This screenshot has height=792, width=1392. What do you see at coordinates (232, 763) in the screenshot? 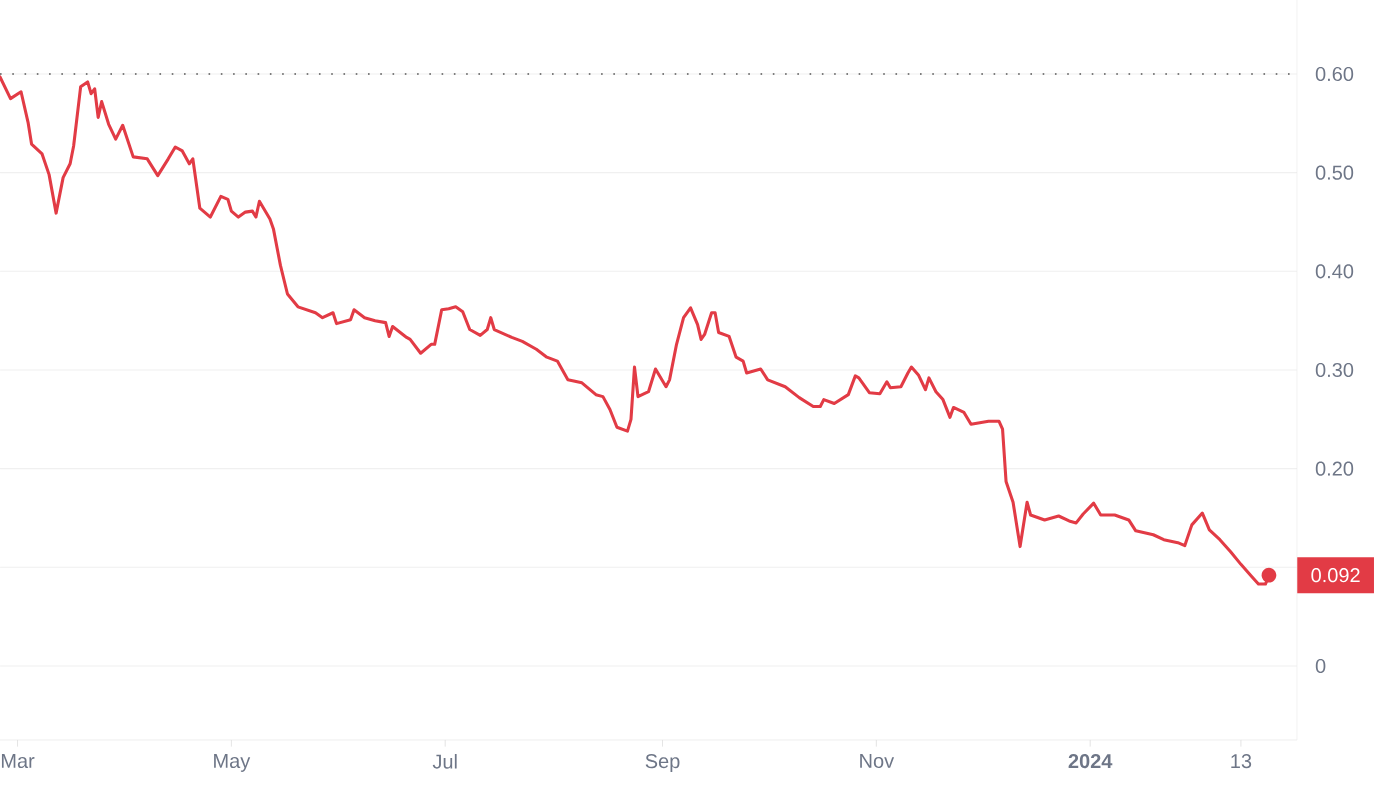
I see `x-tick-label: May` at bounding box center [232, 763].